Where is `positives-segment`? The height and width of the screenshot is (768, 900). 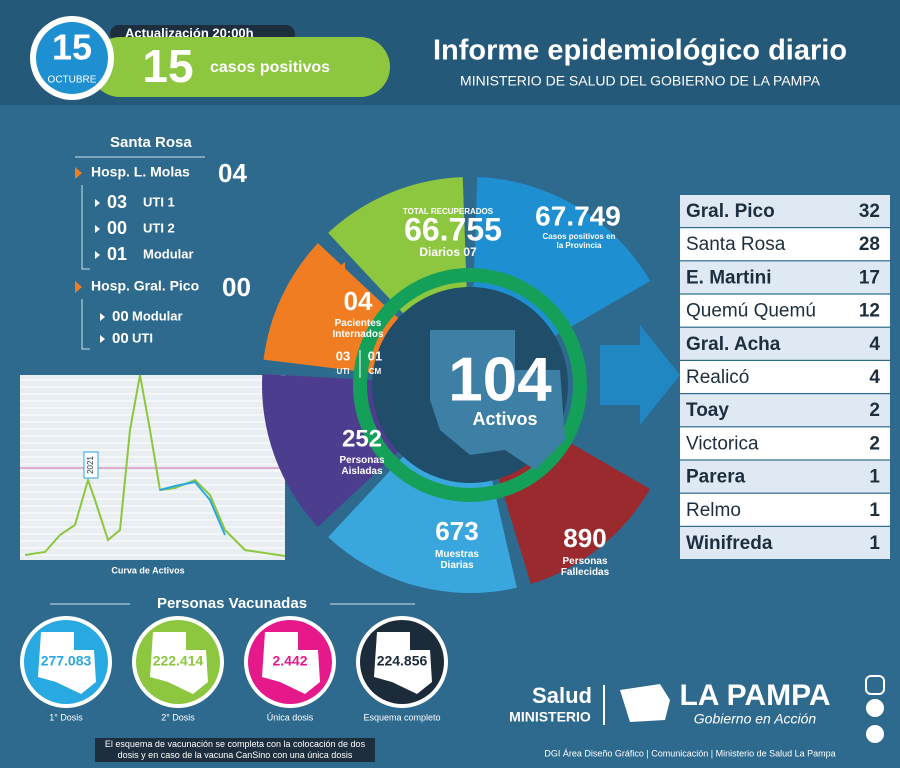
positives-segment is located at coordinates (562, 258).